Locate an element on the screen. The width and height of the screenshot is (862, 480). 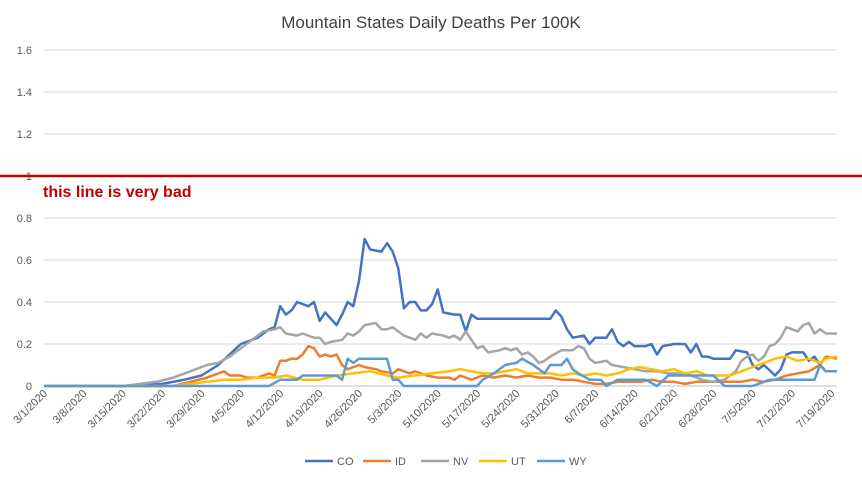
x-tick-label: 7/19/2020 is located at coordinates (815, 409).